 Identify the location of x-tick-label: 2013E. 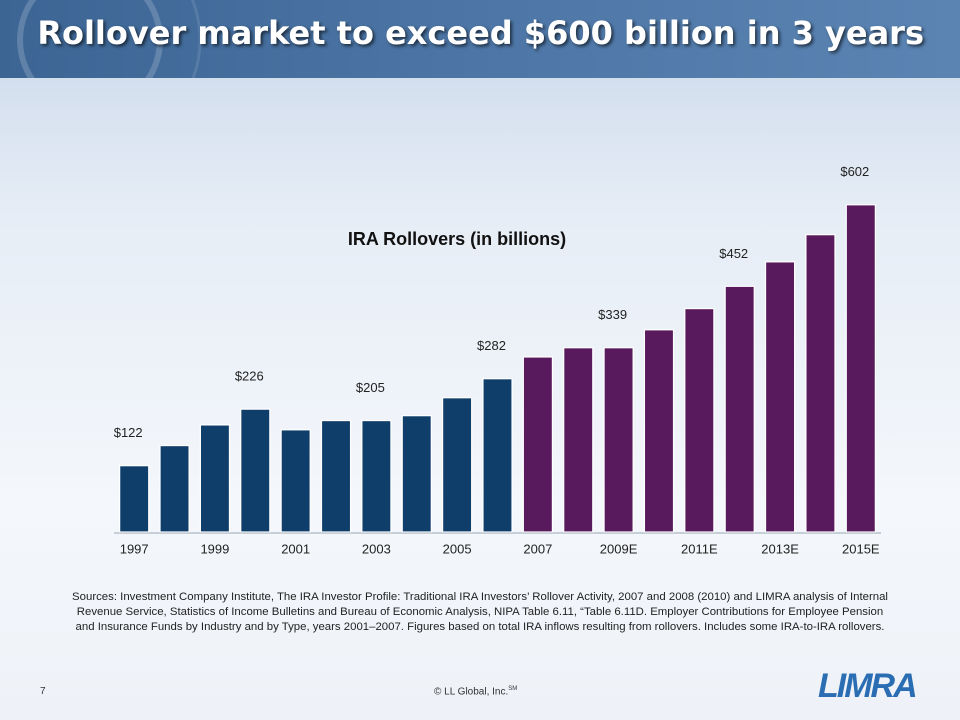
(780, 548).